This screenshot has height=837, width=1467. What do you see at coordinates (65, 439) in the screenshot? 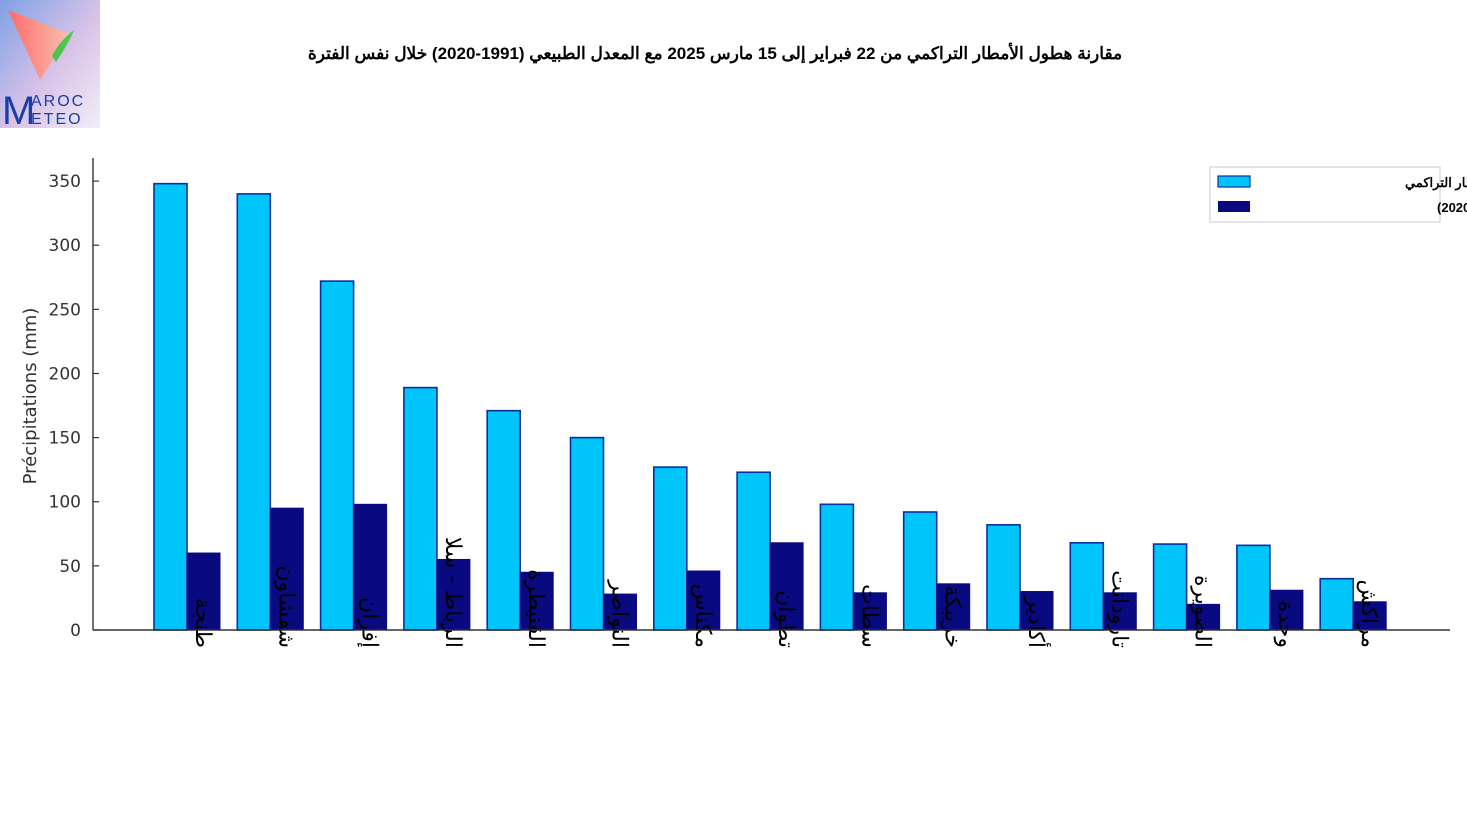
I see `y-tick-label: 150` at bounding box center [65, 439].